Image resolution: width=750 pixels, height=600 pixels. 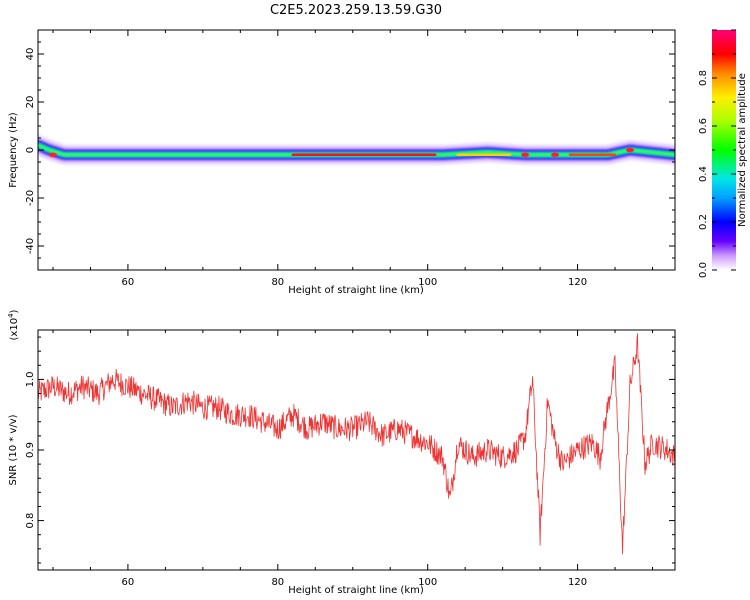 What do you see at coordinates (30, 54) in the screenshot?
I see `spectrogram-y-tick-label: 40` at bounding box center [30, 54].